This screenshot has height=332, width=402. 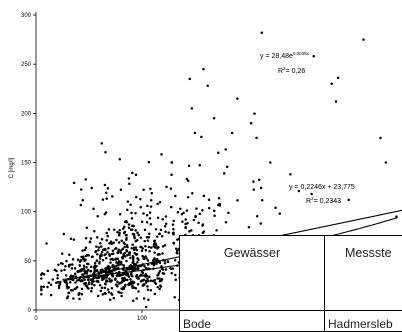 What do you see at coordinates (26, 16) in the screenshot?
I see `y-tick-label: 300` at bounding box center [26, 16].